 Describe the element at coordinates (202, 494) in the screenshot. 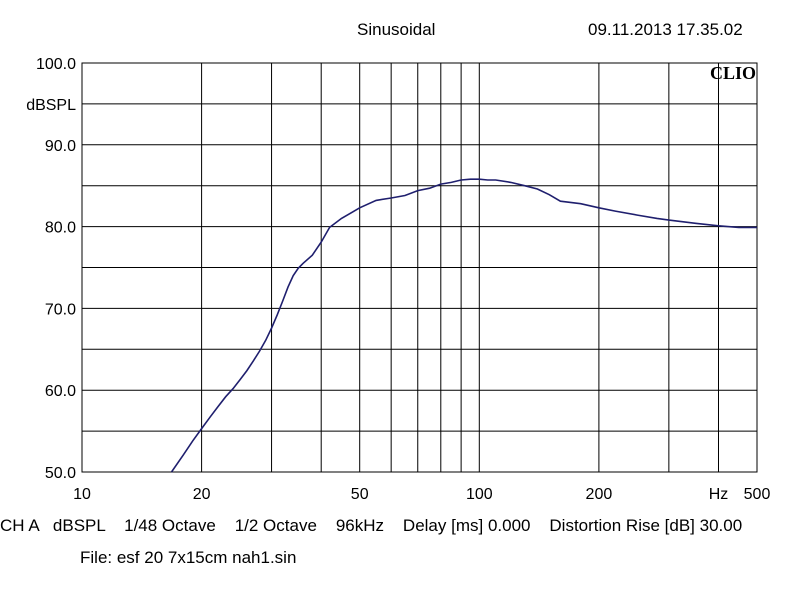

I see `x-tick-label: 20` at that location.